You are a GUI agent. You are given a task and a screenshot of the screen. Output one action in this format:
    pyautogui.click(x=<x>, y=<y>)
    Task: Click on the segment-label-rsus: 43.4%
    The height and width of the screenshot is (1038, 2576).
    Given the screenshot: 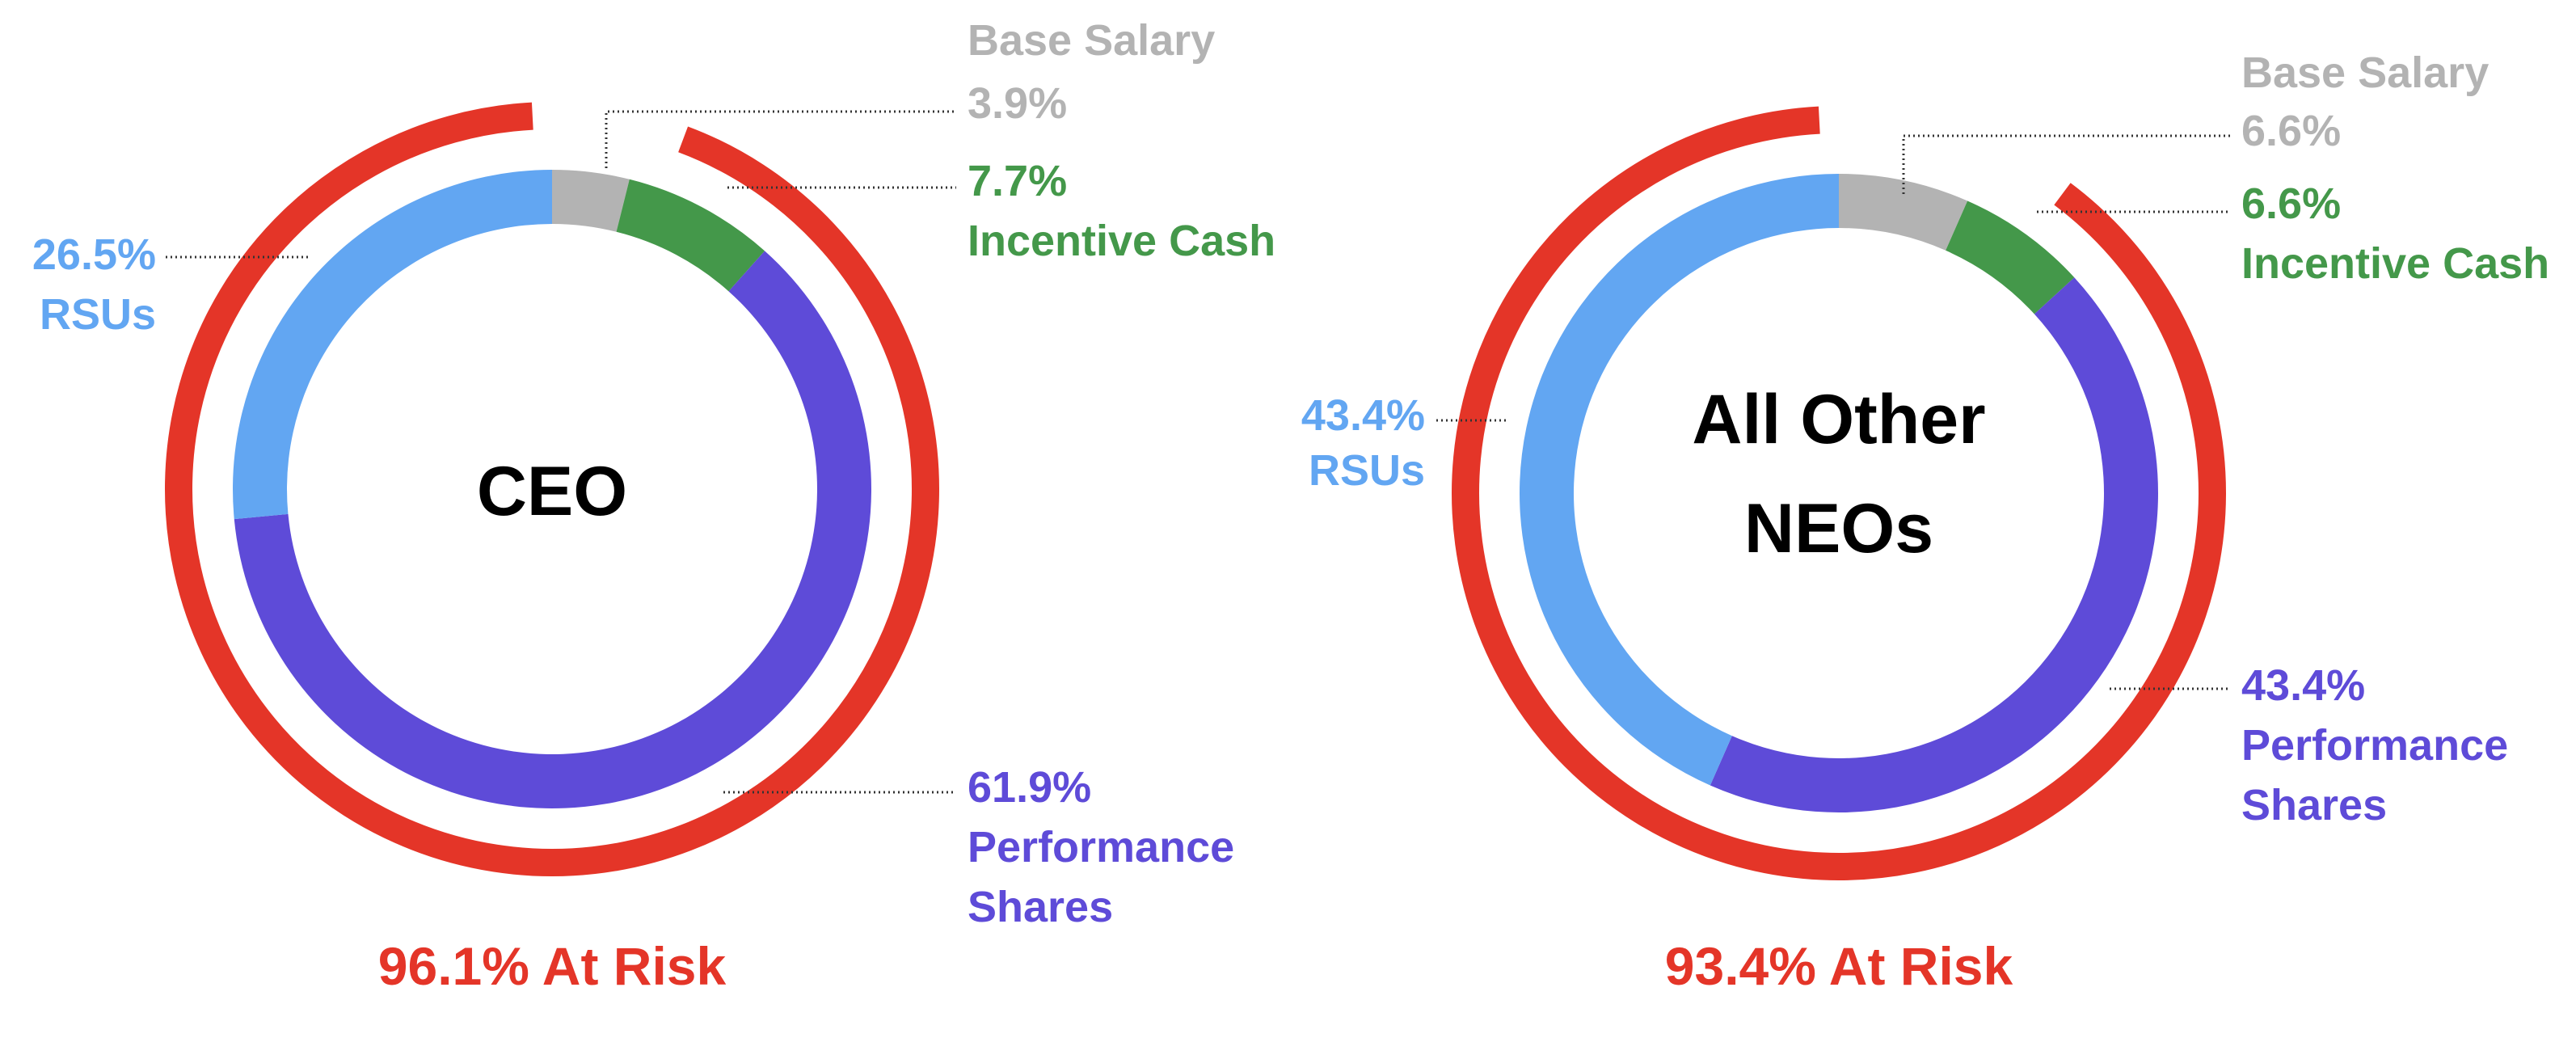 What is the action you would take?
    pyautogui.click(x=1363, y=415)
    